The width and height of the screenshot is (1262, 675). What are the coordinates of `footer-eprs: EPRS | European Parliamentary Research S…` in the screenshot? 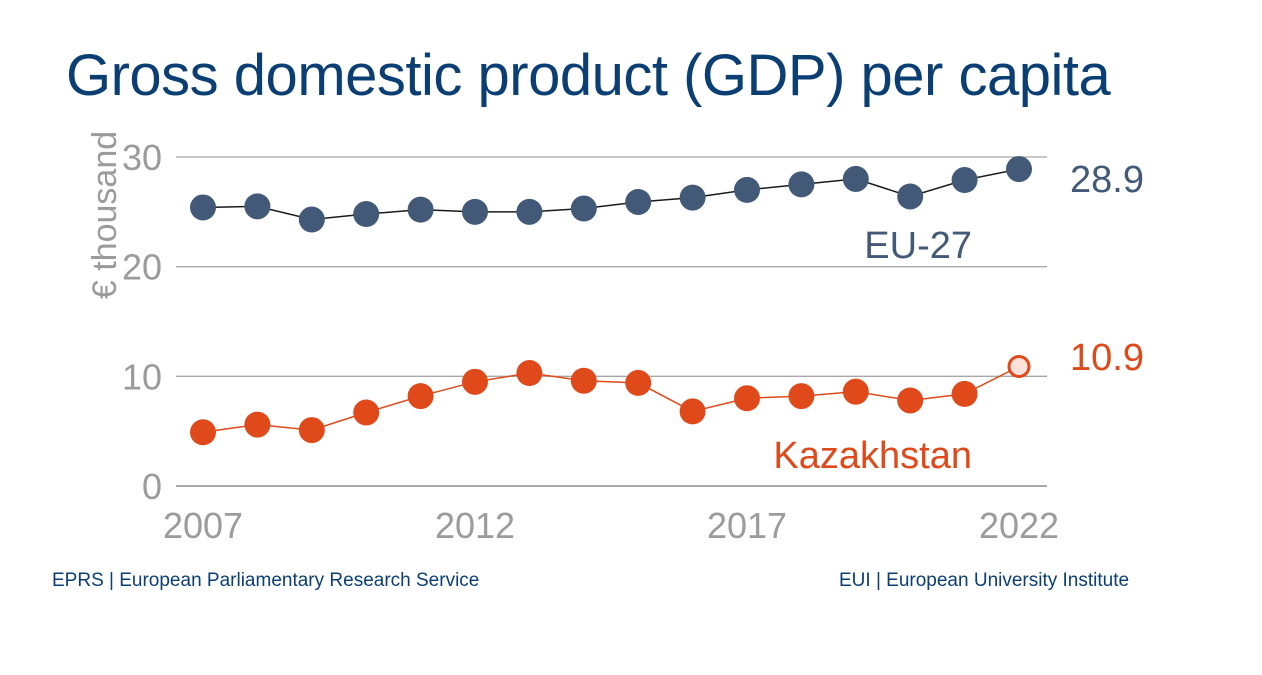 It's located at (266, 580).